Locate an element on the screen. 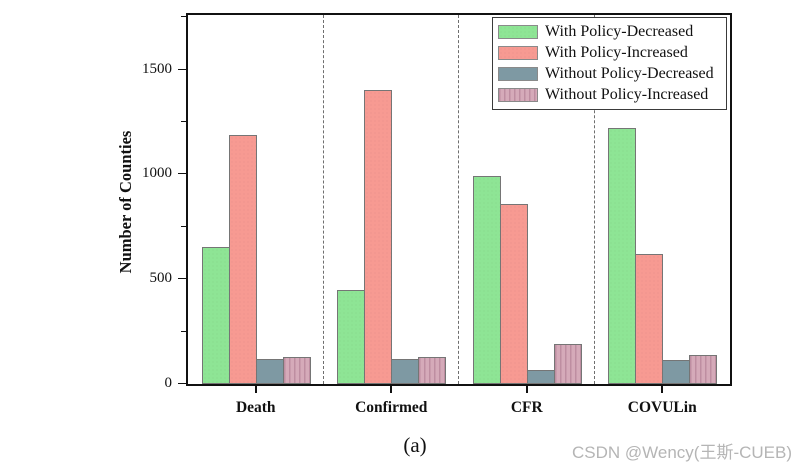  x-category-label: Death is located at coordinates (255, 407).